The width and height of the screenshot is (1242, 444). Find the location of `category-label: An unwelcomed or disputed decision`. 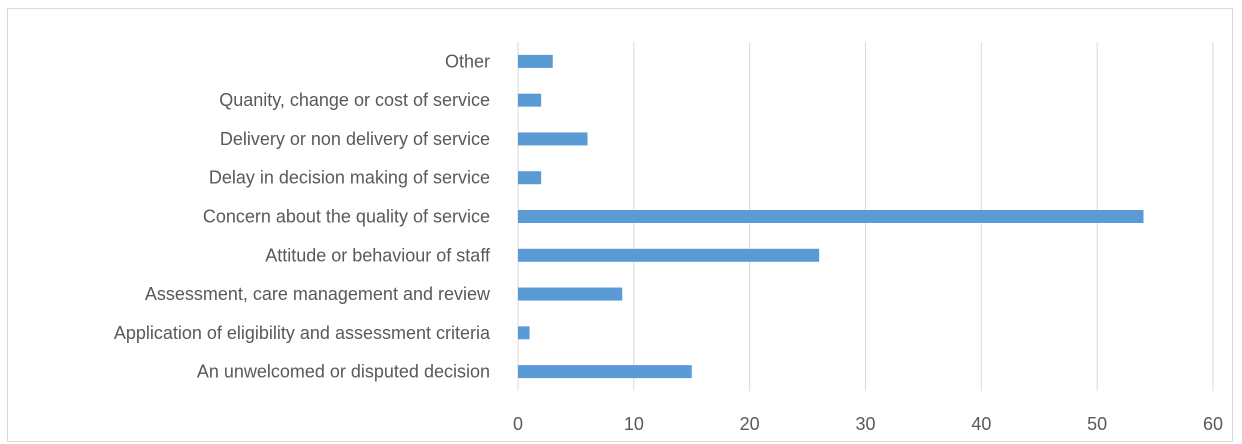

category-label: An unwelcomed or disputed decision is located at coordinates (343, 372).